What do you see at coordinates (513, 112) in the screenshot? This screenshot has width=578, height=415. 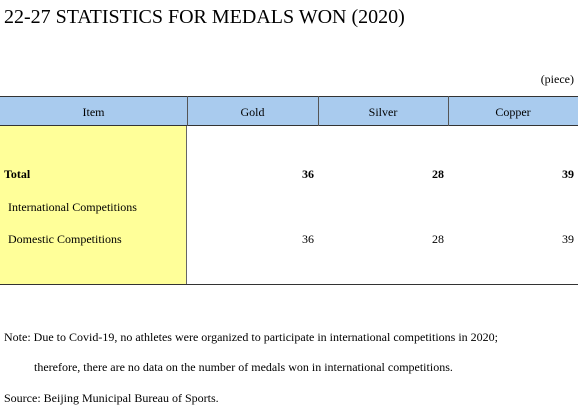 I see `column-header: Copper` at bounding box center [513, 112].